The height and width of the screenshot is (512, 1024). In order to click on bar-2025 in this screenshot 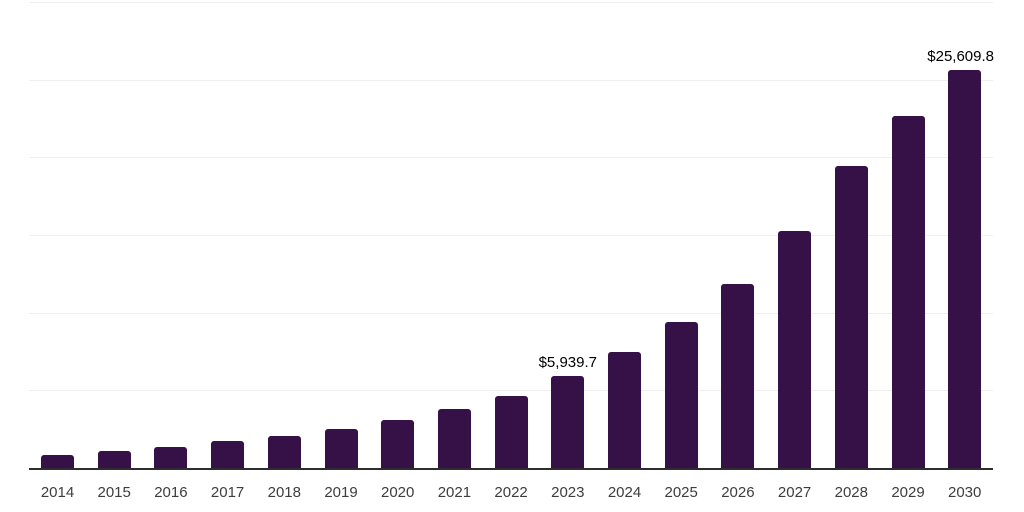, I will do `click(681, 394)`.